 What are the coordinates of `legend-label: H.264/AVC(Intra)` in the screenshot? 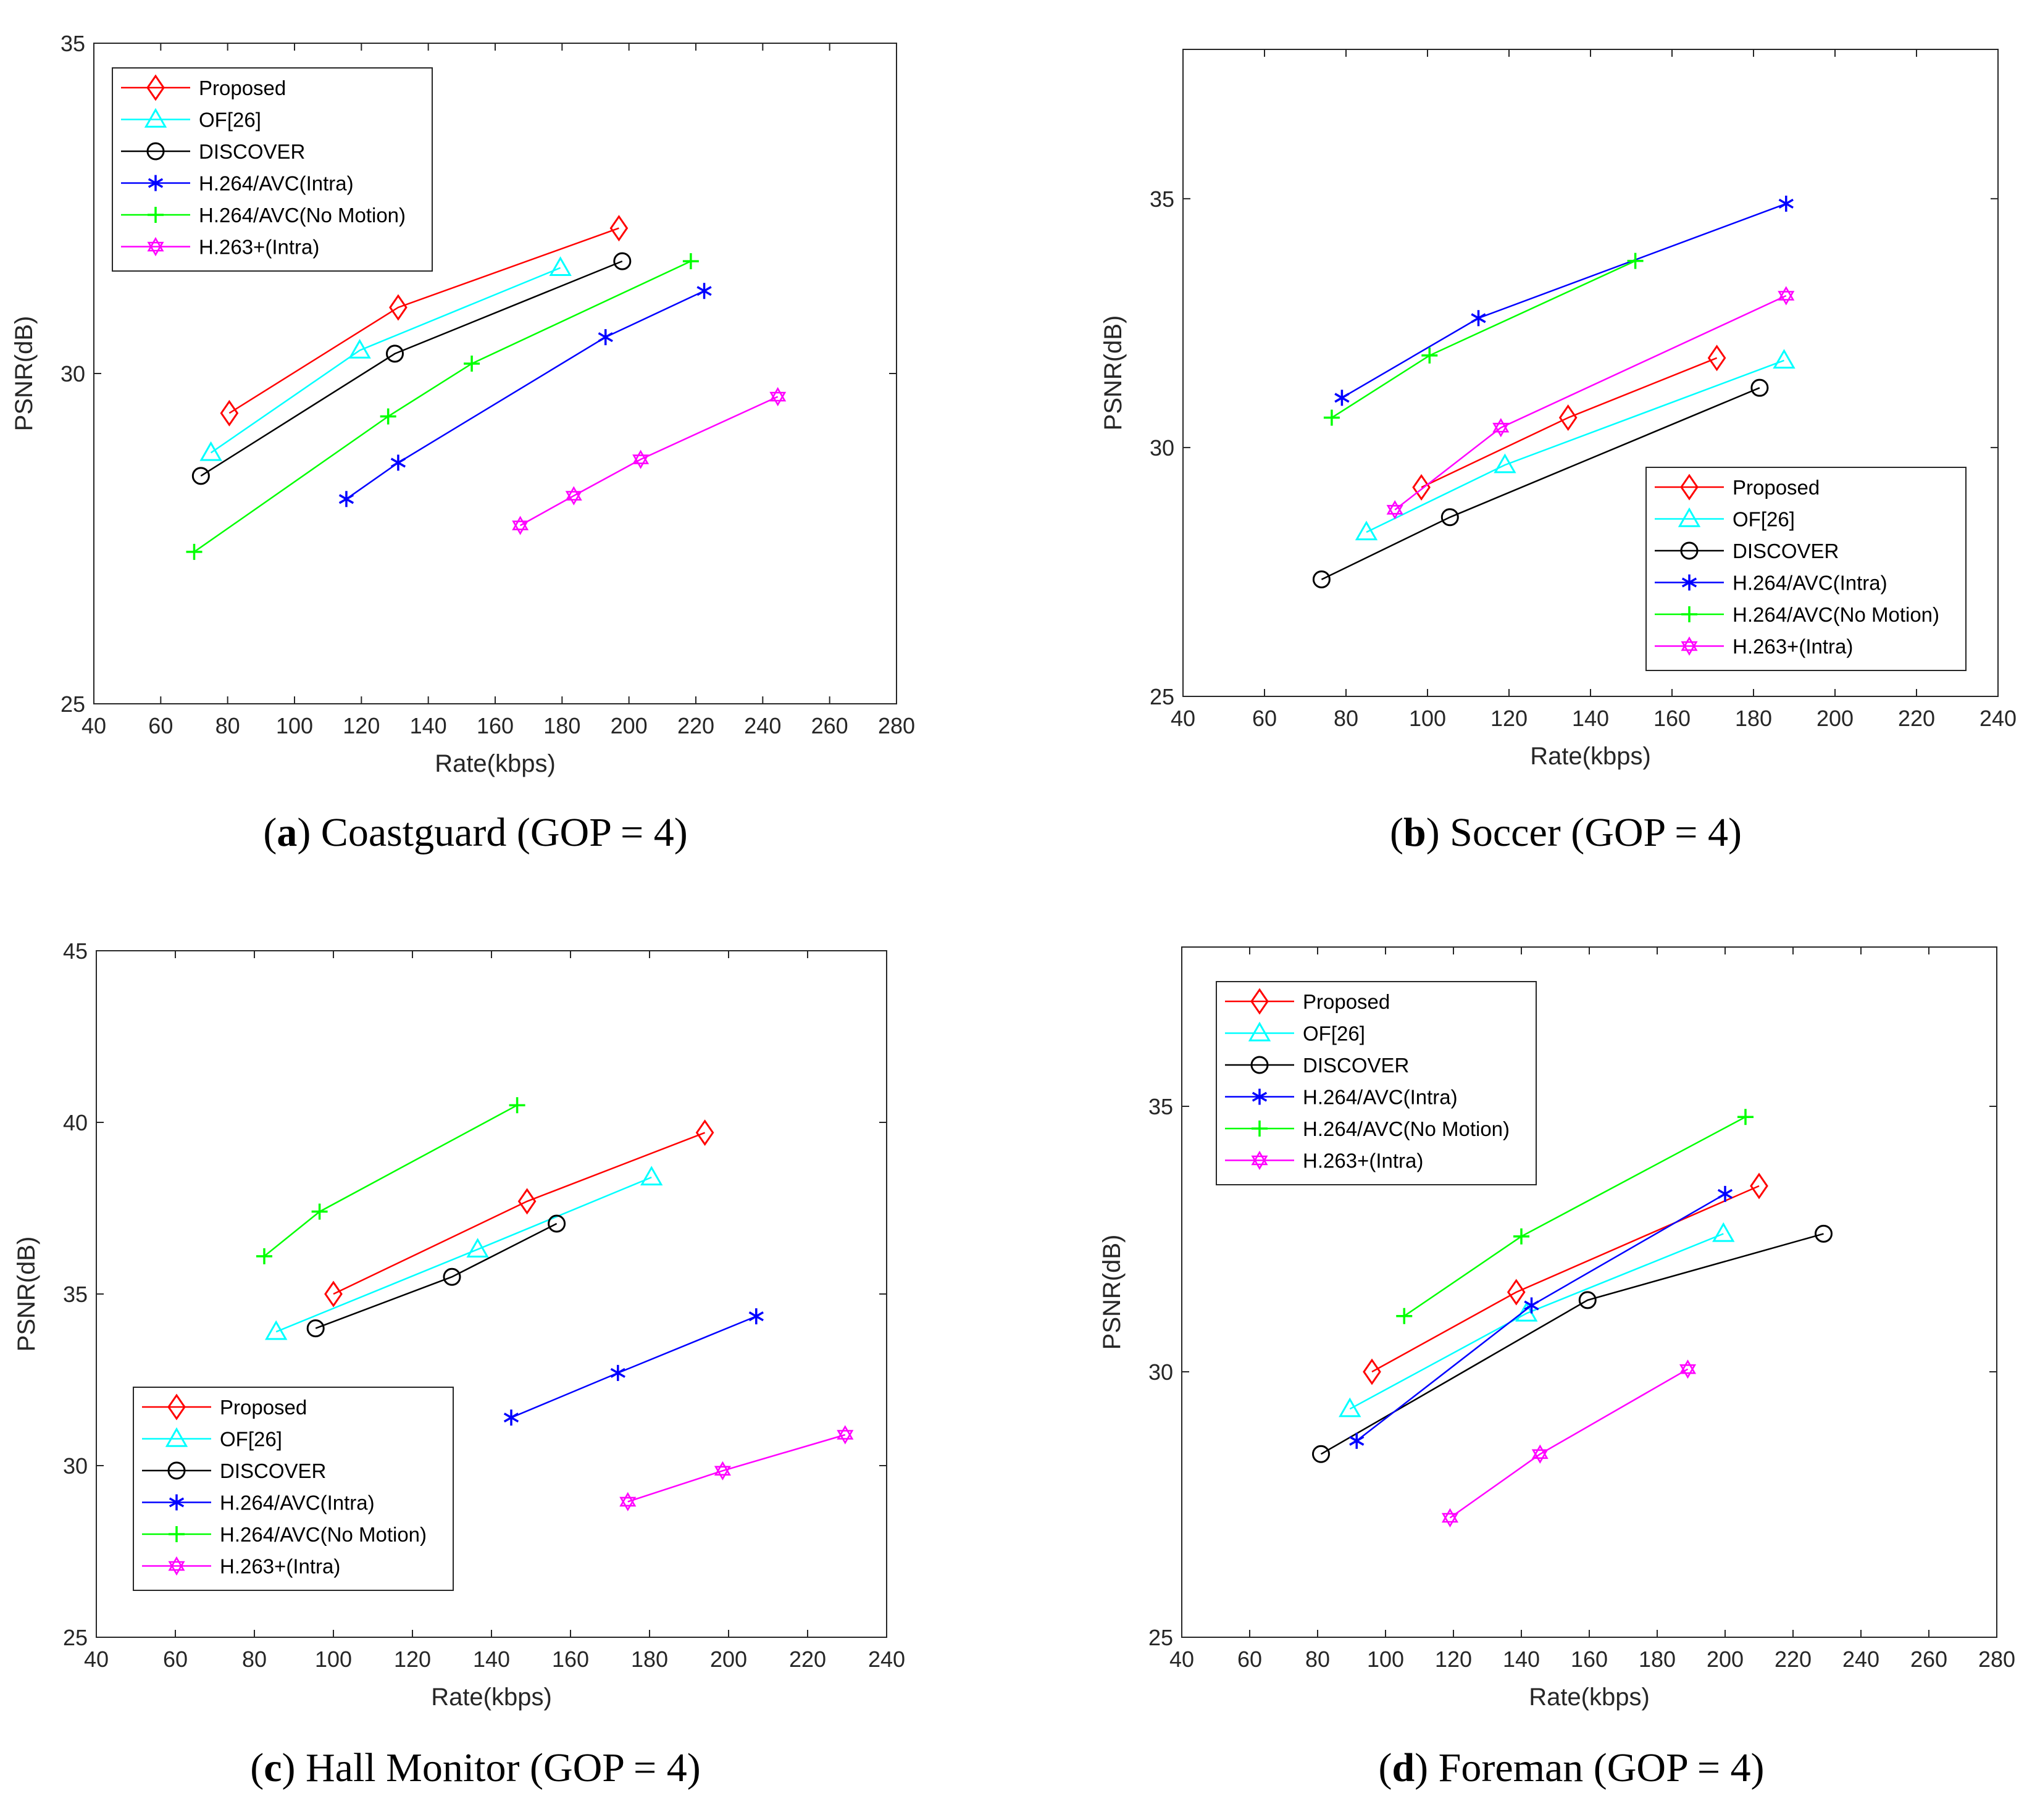 It's located at (276, 183).